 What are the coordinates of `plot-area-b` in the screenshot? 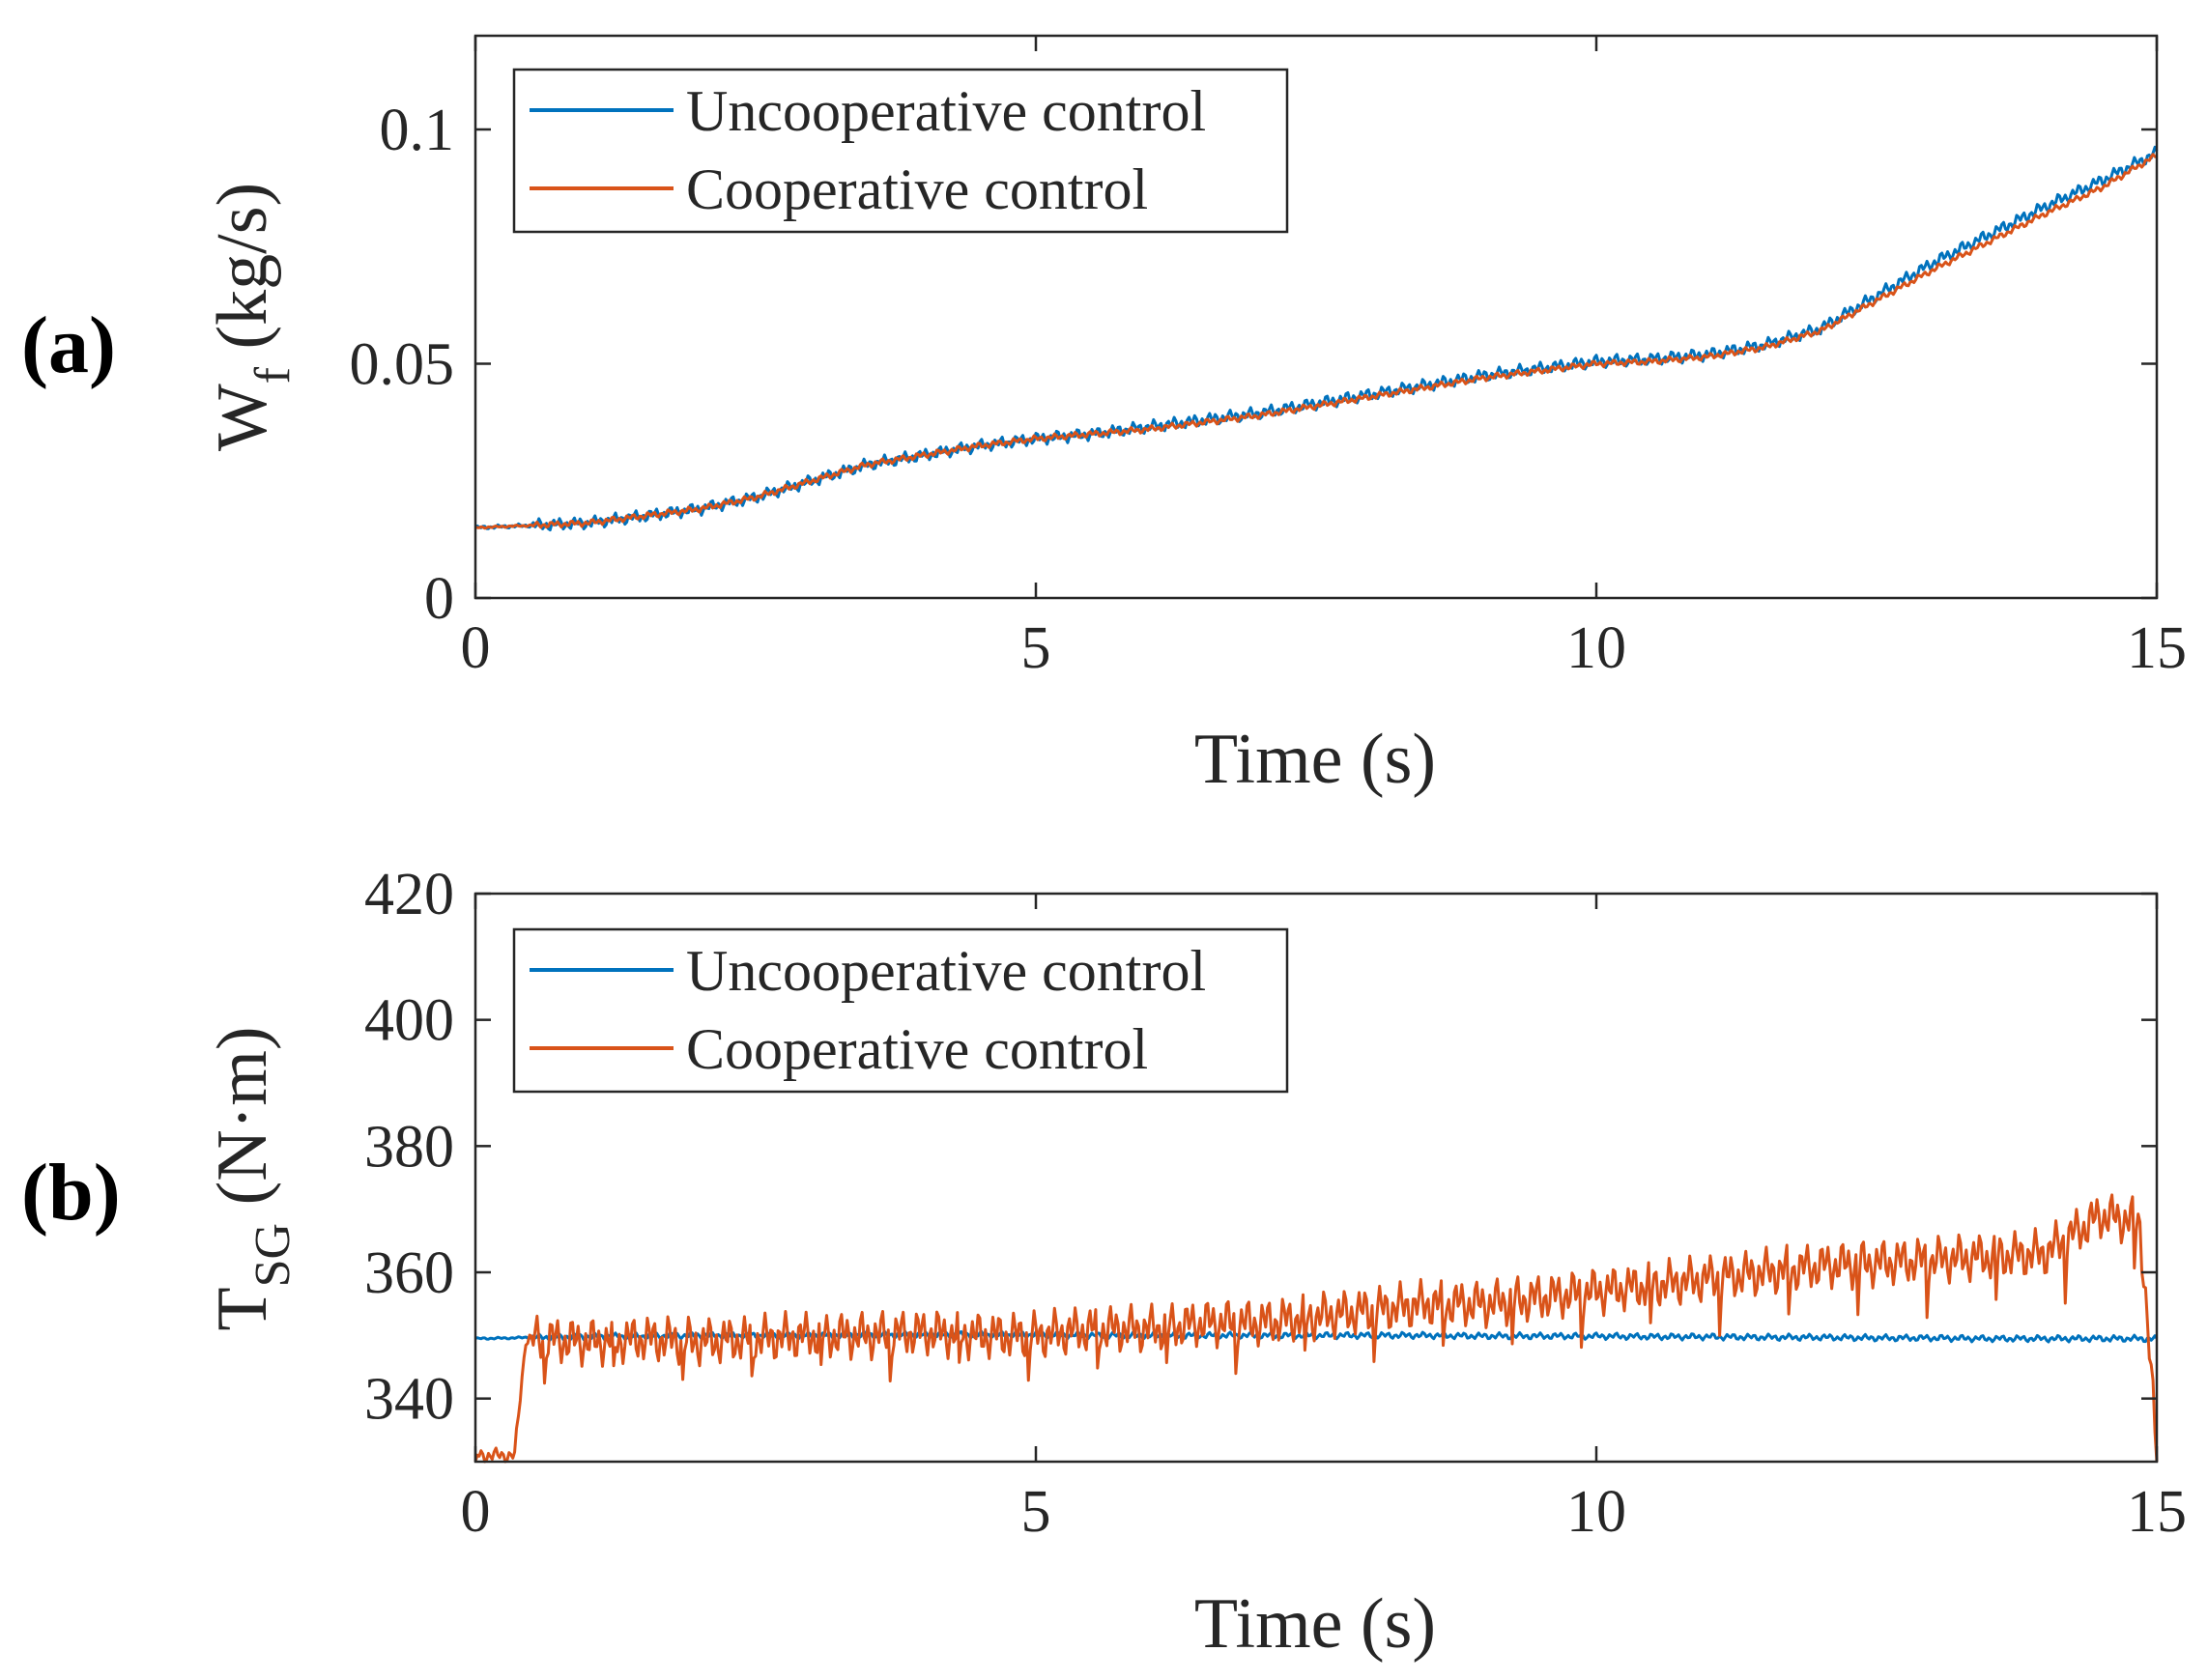 It's located at (1316, 1329).